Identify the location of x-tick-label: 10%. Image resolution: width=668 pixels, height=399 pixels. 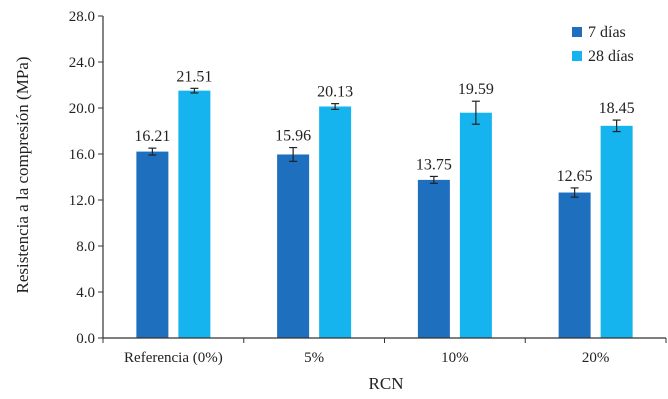
(455, 358).